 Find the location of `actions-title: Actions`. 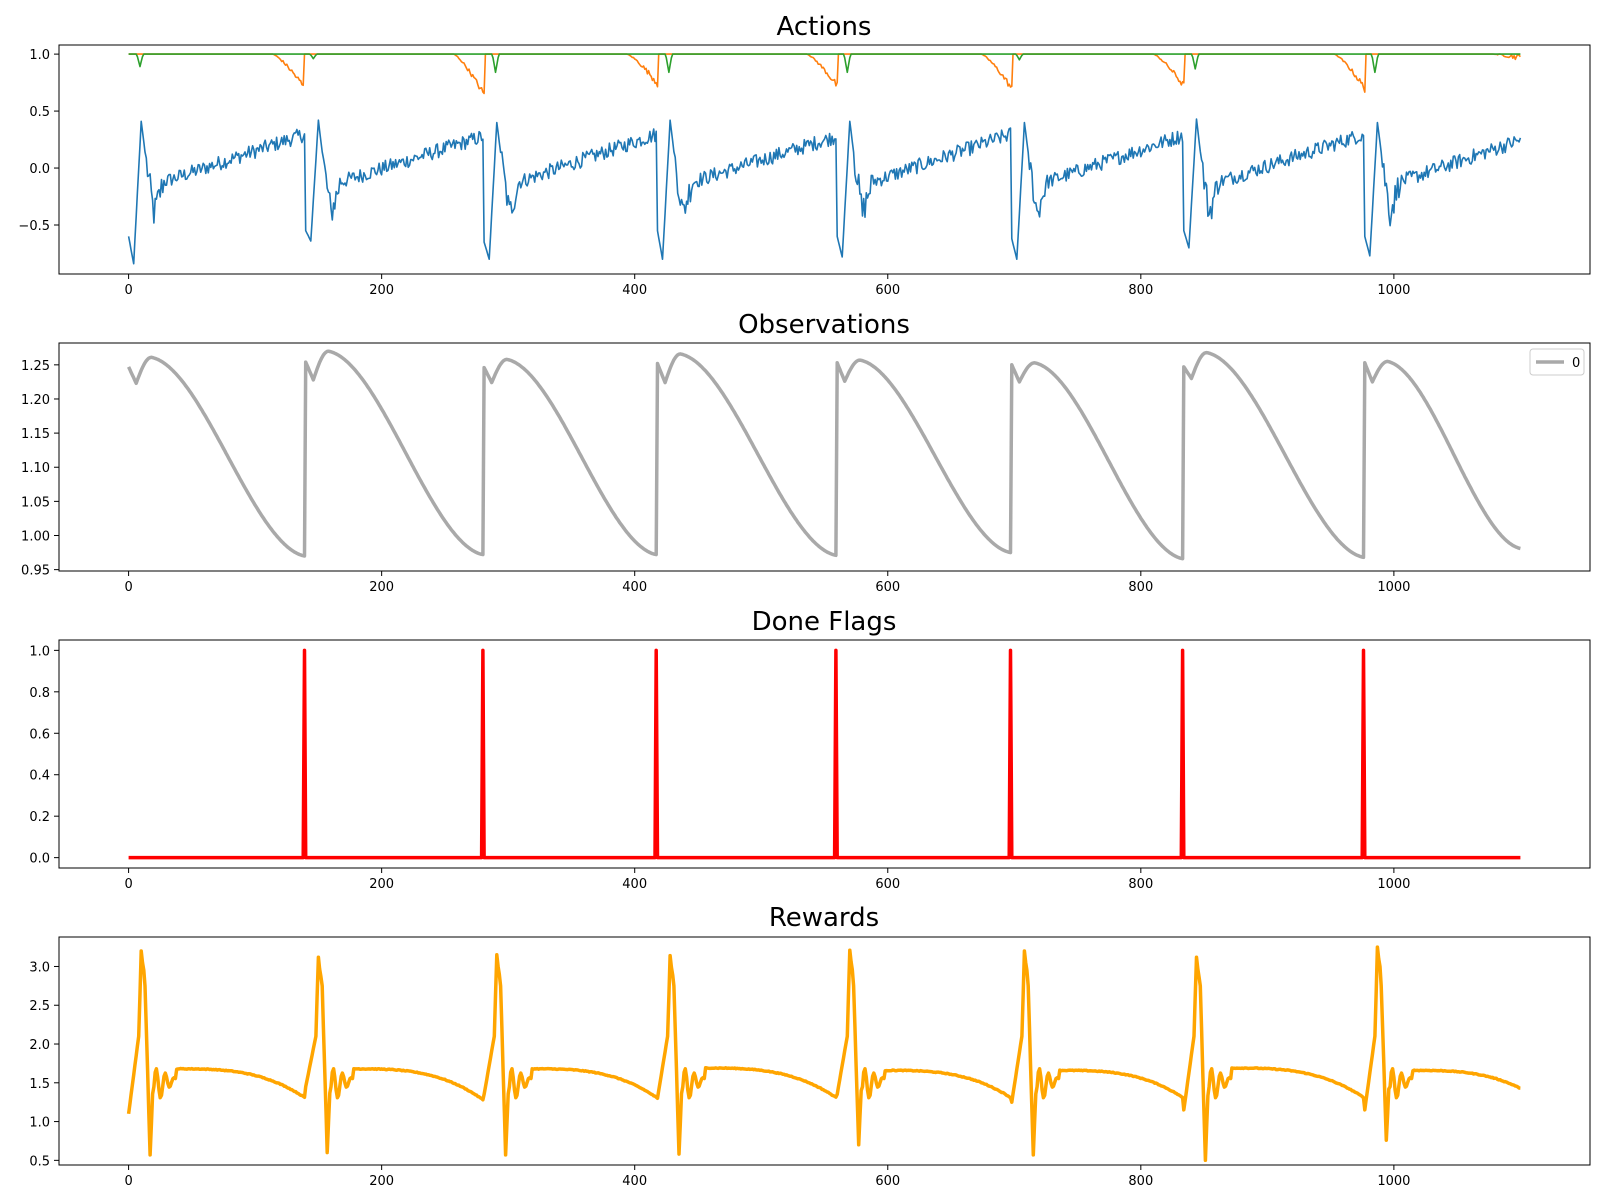

actions-title: Actions is located at coordinates (824, 27).